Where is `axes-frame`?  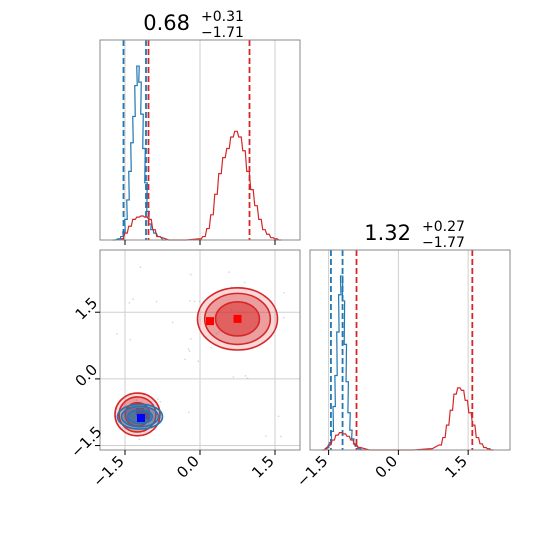 axes-frame is located at coordinates (410, 350).